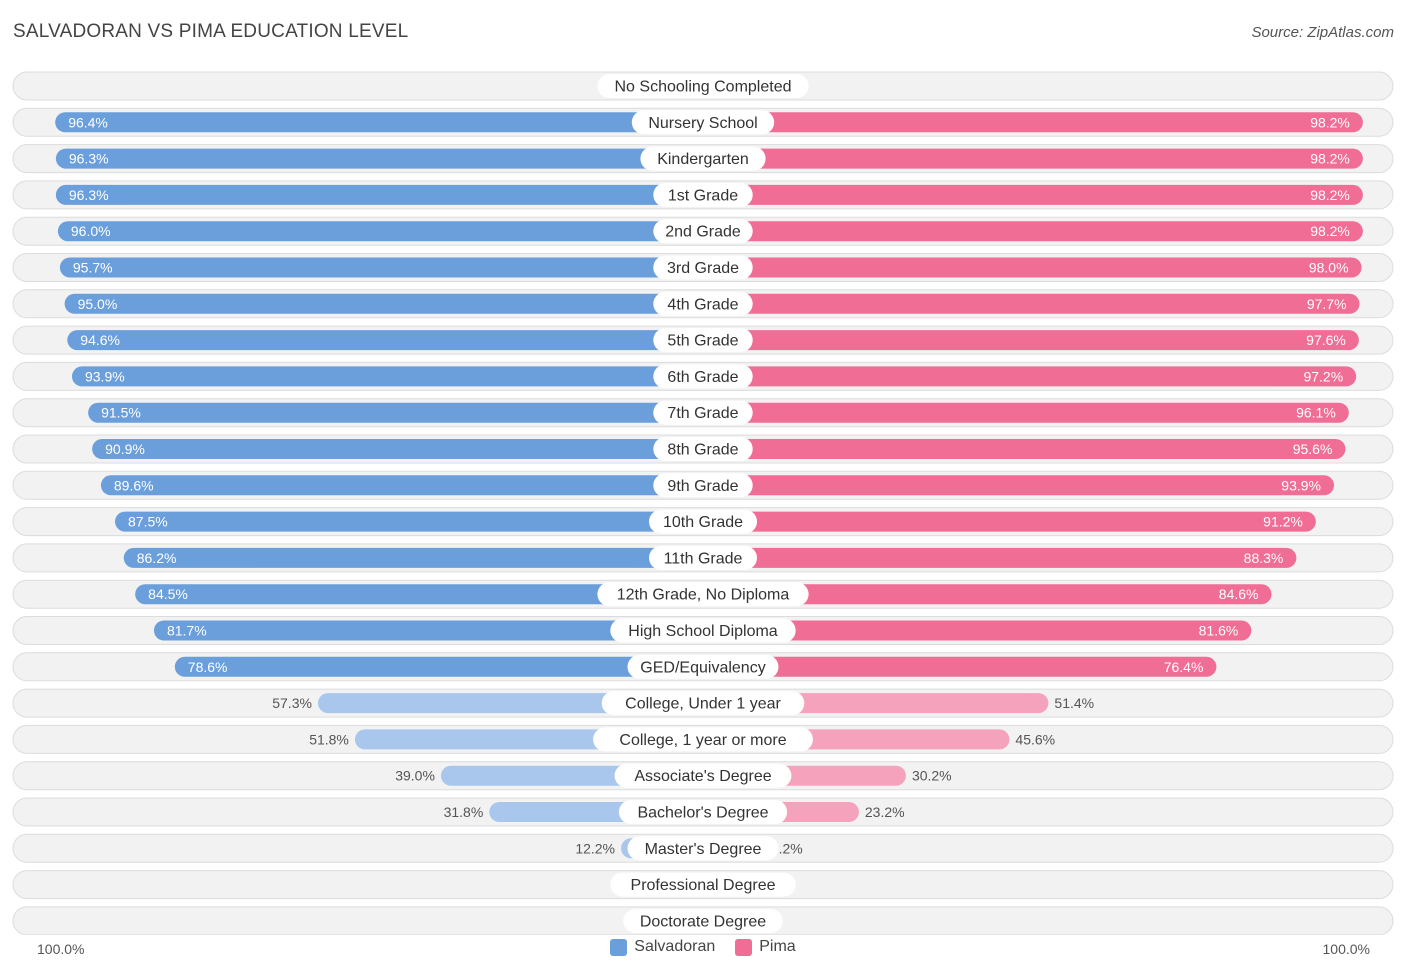 This screenshot has height=975, width=1406. What do you see at coordinates (1219, 631) in the screenshot?
I see `value-label-pima: 81.6%` at bounding box center [1219, 631].